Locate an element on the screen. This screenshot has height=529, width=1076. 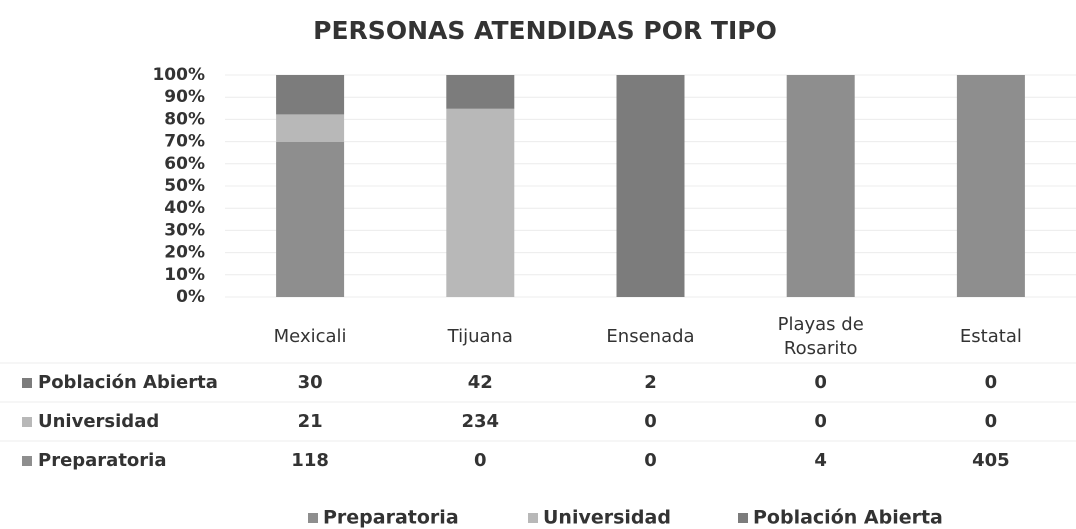
y-tick-label: 20% is located at coordinates (184, 253).